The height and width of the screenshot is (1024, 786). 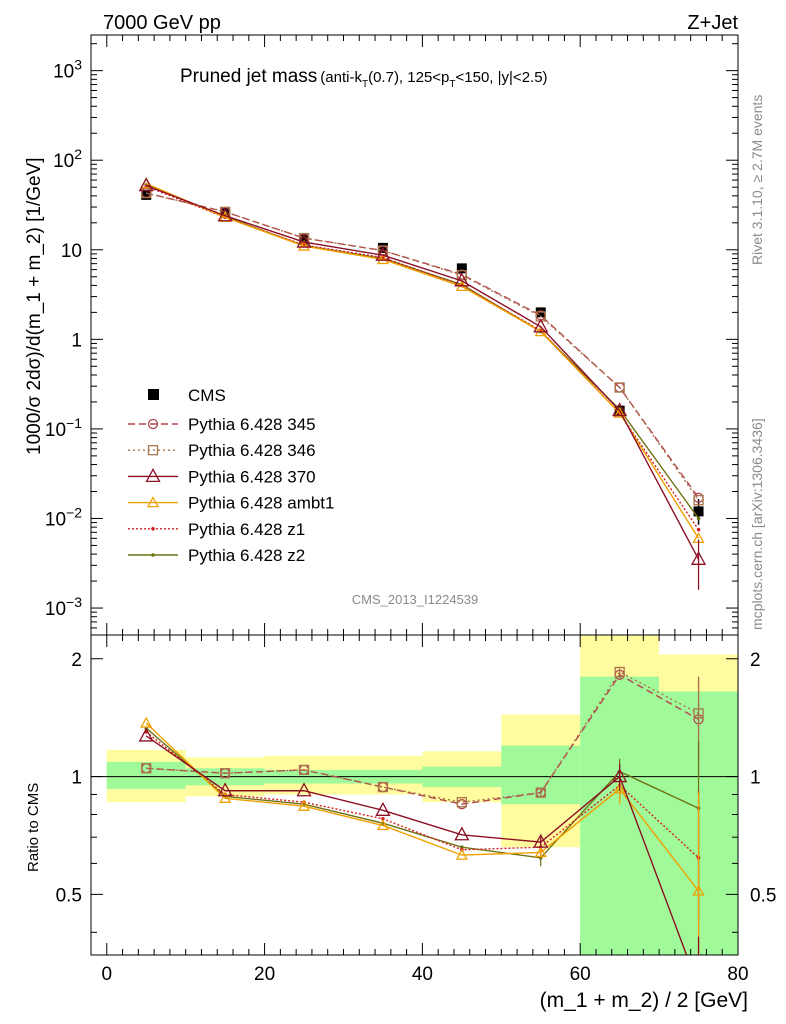 I want to click on x-tick-label: 40, so click(x=422, y=974).